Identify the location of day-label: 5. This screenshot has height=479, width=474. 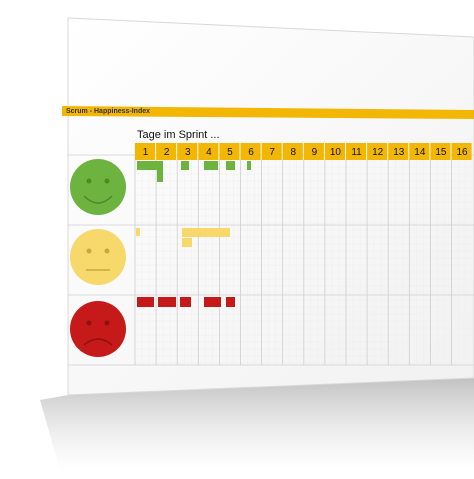
(230, 152).